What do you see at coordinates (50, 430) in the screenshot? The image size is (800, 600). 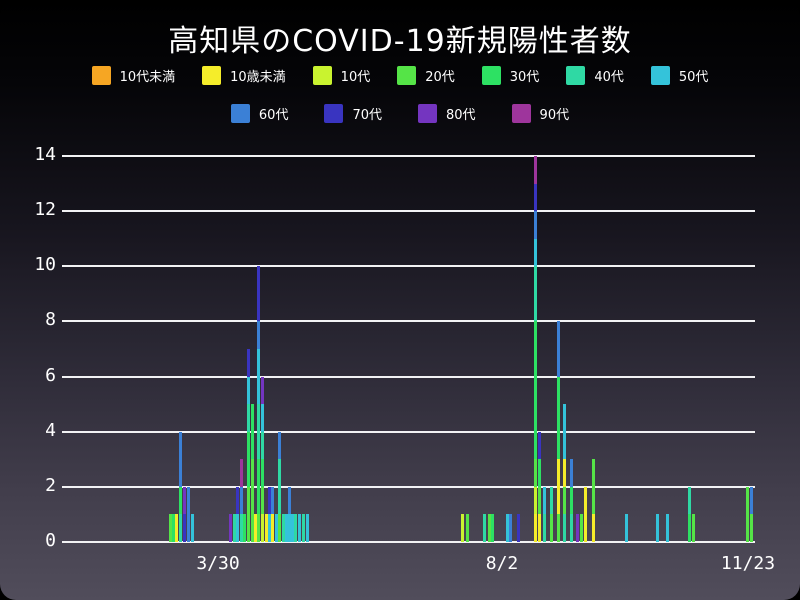 I see `y-tick-label-4: 4` at bounding box center [50, 430].